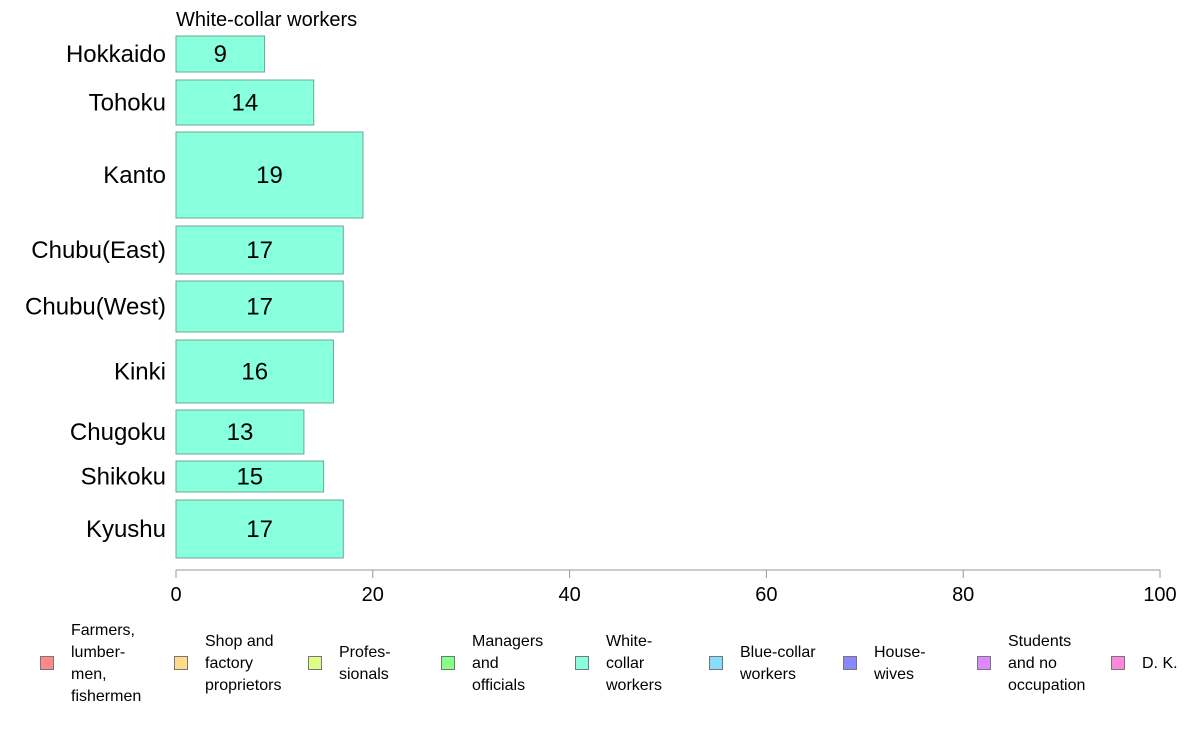 This screenshot has height=736, width=1188. I want to click on legend-item: White- collar workers, so click(618, 658).